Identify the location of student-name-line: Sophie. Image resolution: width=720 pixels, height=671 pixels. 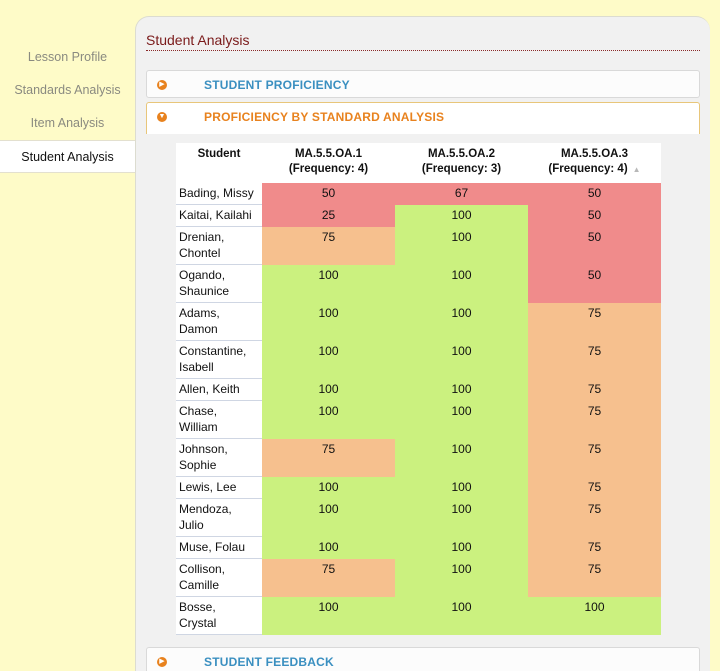
(198, 465).